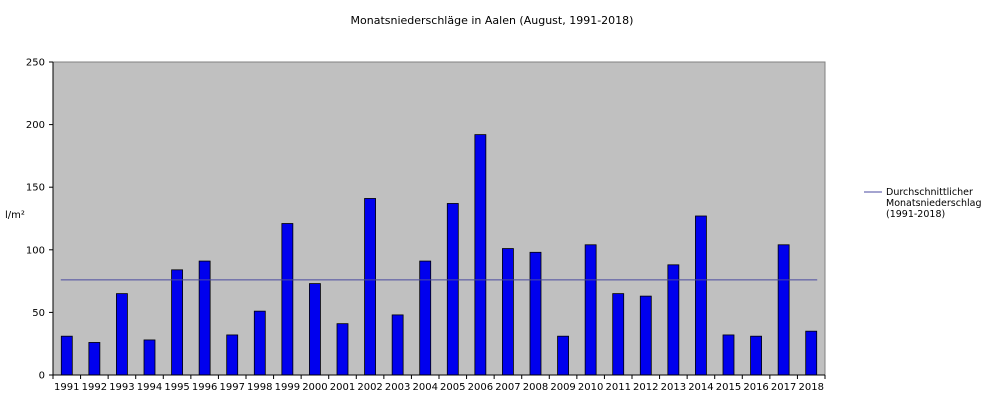  I want to click on x-tick-label: 2008, so click(535, 387).